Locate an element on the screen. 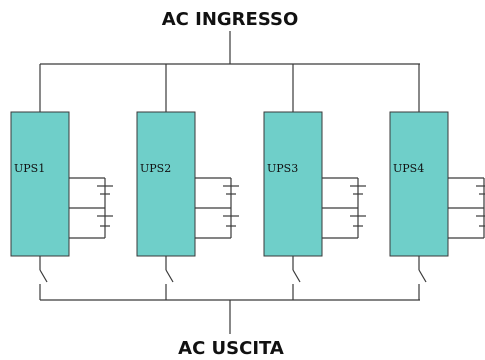  ups-module: UPS2 is located at coordinates (187, 182).